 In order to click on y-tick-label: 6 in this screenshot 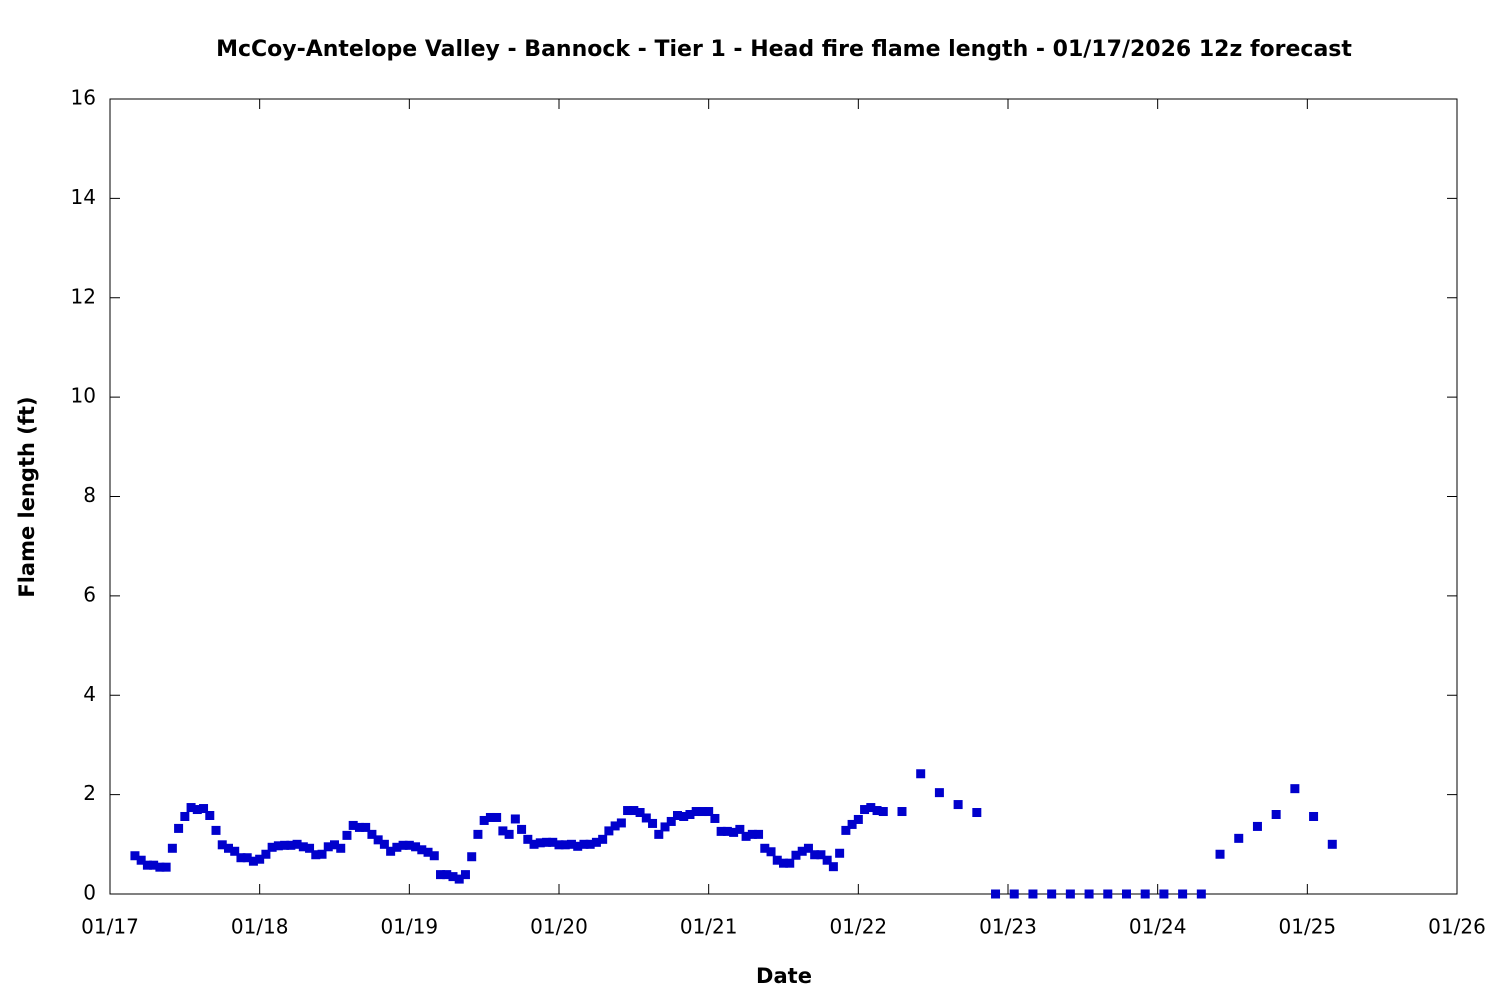, I will do `click(89, 594)`.